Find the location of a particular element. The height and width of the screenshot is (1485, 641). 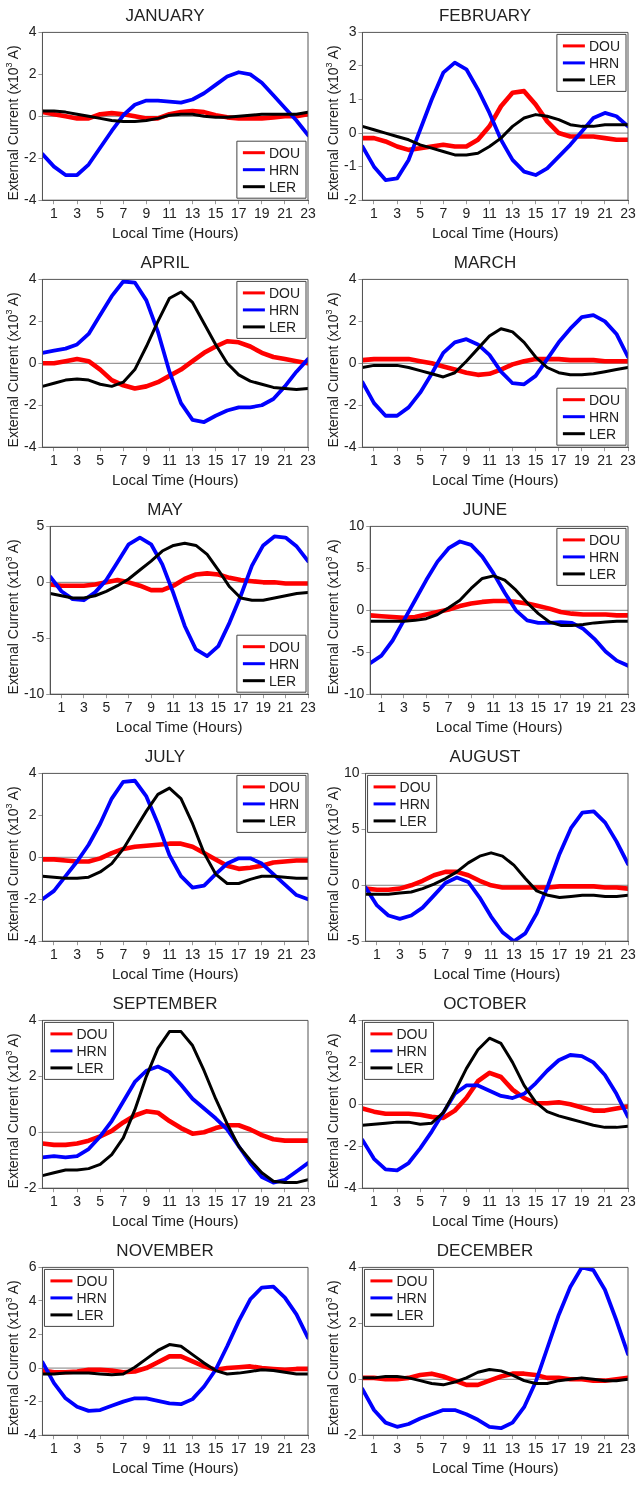

chart-title: SEPTEMBER is located at coordinates (165, 1003).